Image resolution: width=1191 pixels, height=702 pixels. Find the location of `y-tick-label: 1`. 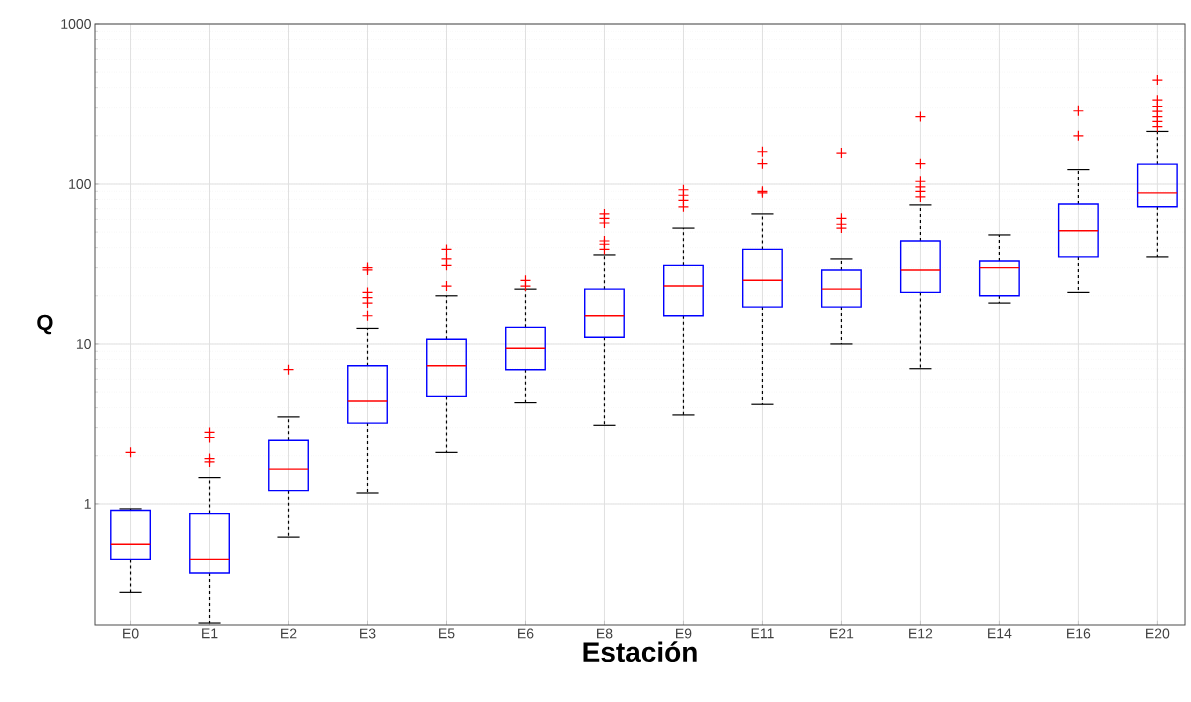

y-tick-label: 1 is located at coordinates (87, 504).